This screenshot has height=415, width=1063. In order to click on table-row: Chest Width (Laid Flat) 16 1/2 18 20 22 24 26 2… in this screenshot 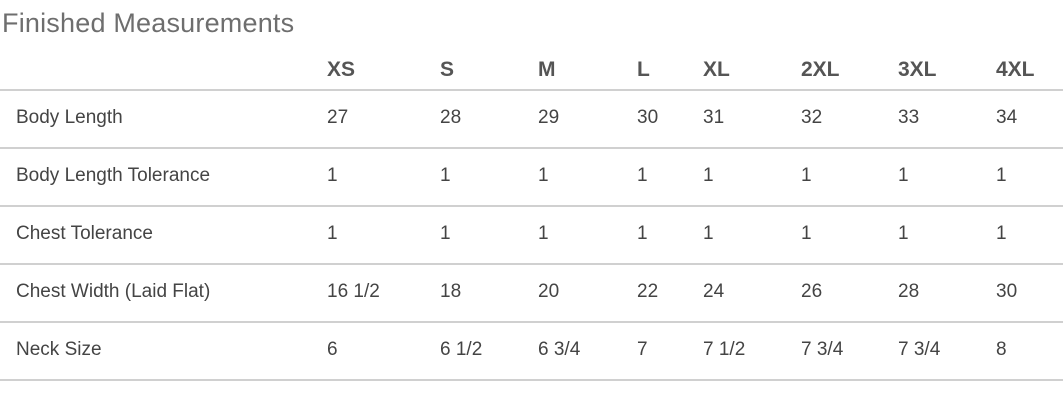, I will do `click(531, 293)`.